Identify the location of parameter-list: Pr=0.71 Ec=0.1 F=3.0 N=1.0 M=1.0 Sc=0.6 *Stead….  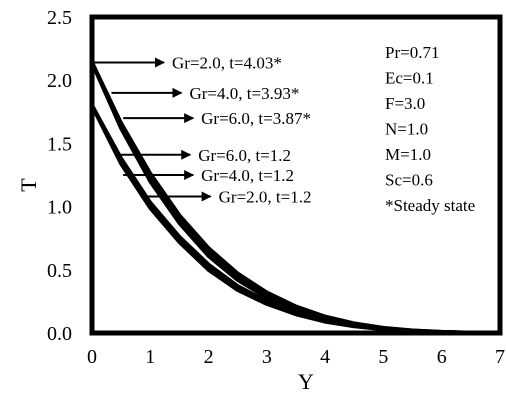
(430, 129).